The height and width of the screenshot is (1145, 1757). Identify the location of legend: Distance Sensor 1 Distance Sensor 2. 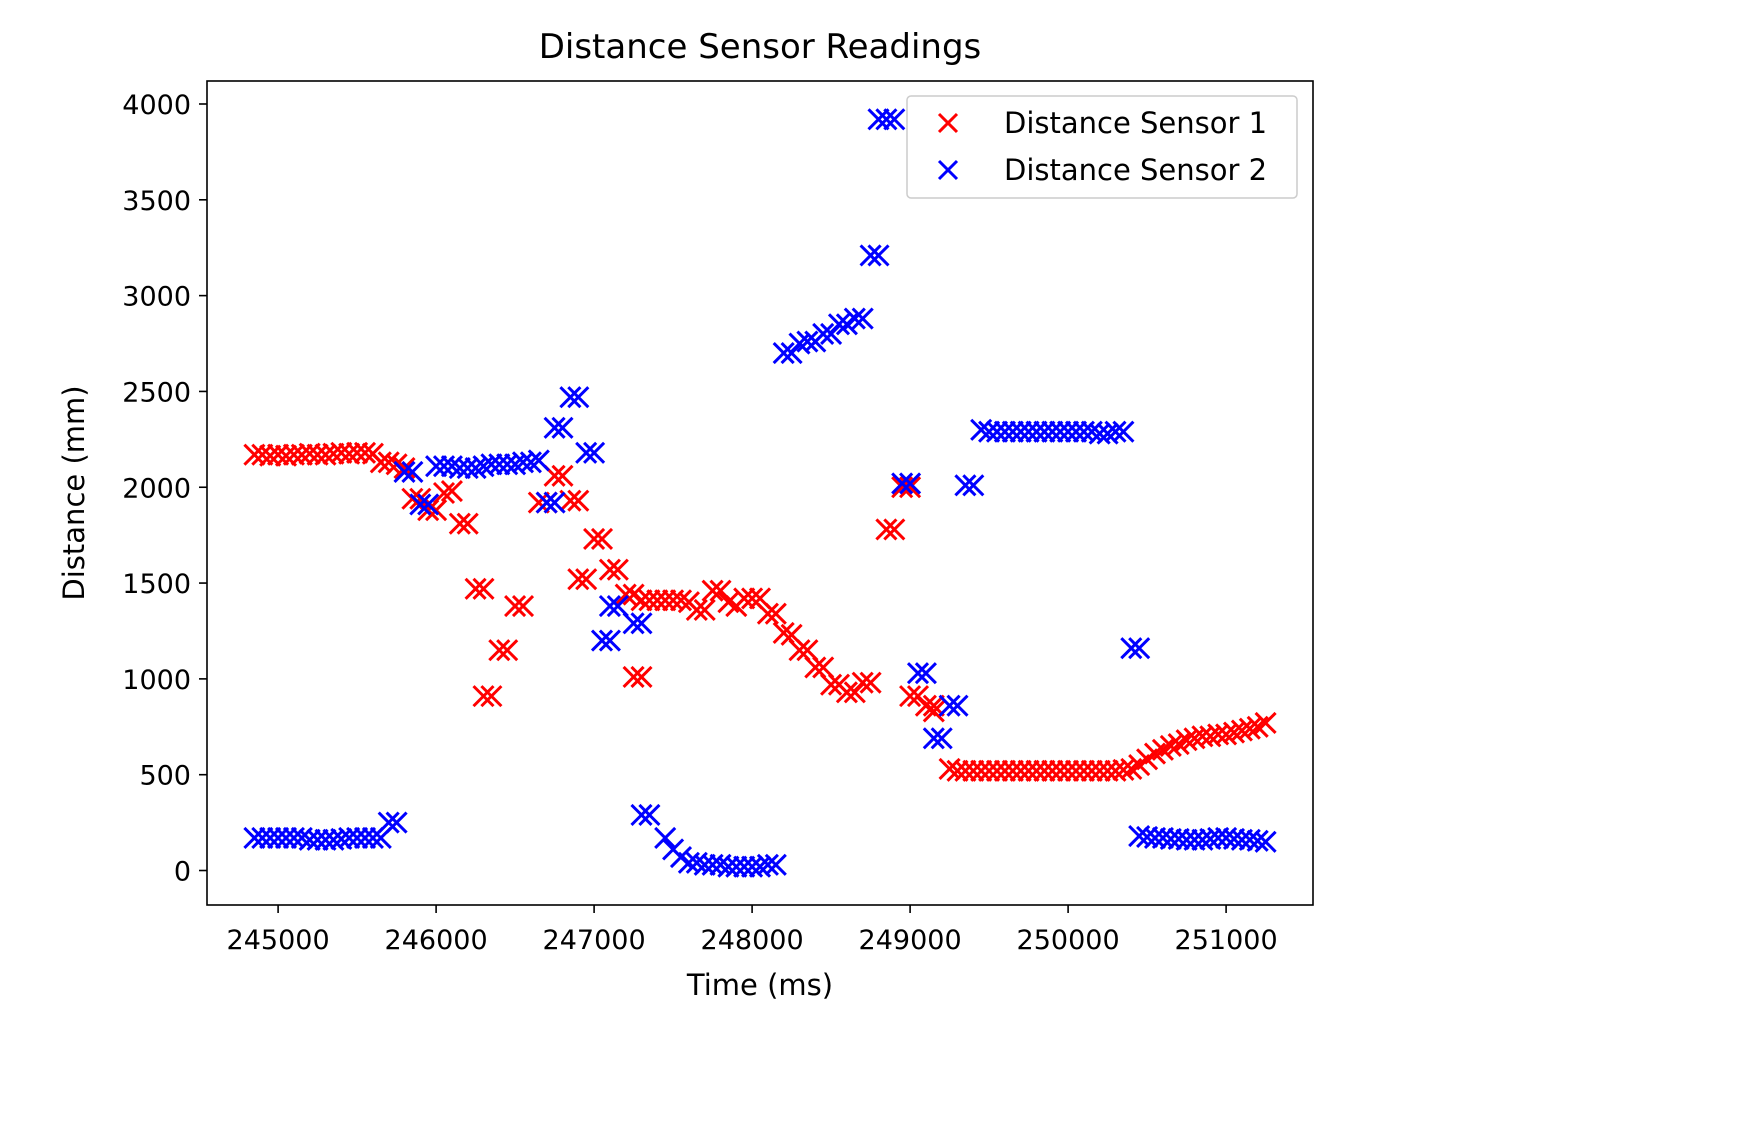
(1102, 147).